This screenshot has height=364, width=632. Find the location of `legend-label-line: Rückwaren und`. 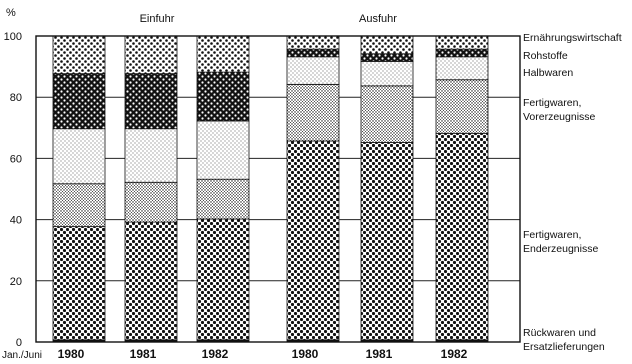

legend-label-line: Rückwaren und is located at coordinates (559, 333).